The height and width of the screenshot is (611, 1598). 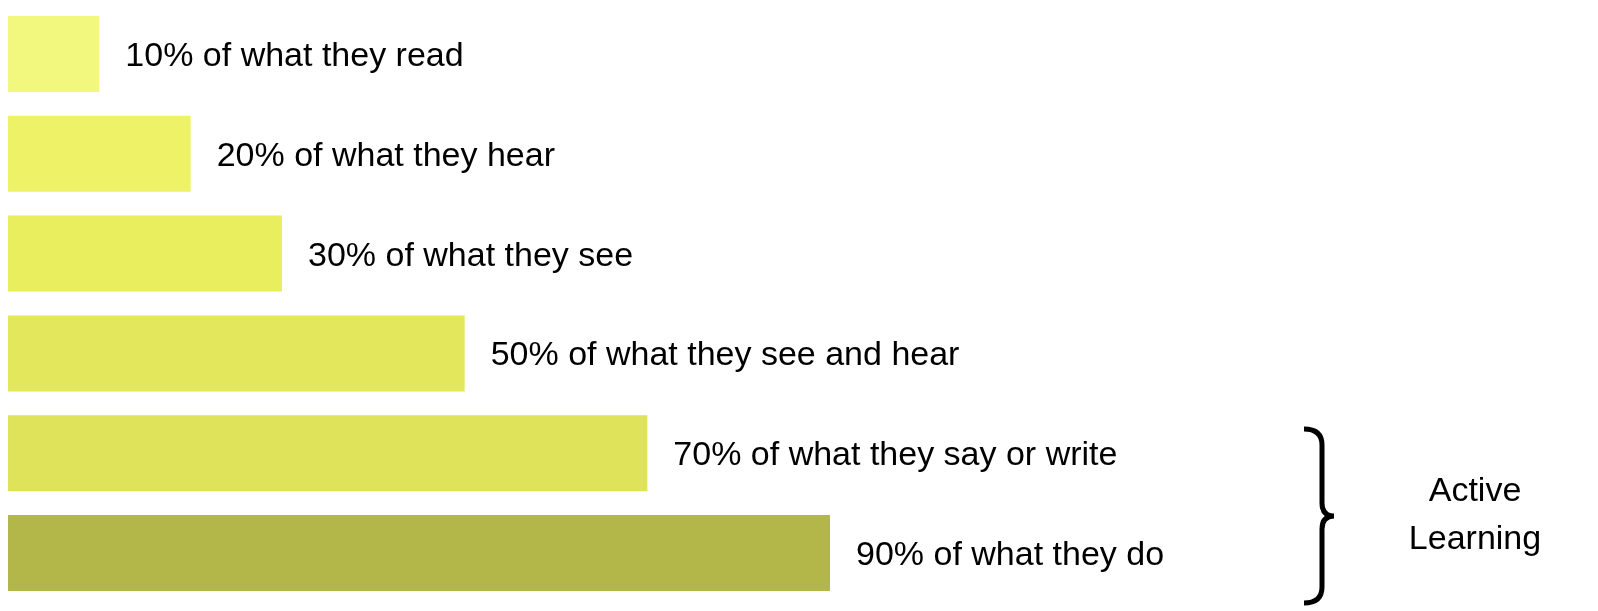 I want to click on text: Active Learning, so click(x=1475, y=513).